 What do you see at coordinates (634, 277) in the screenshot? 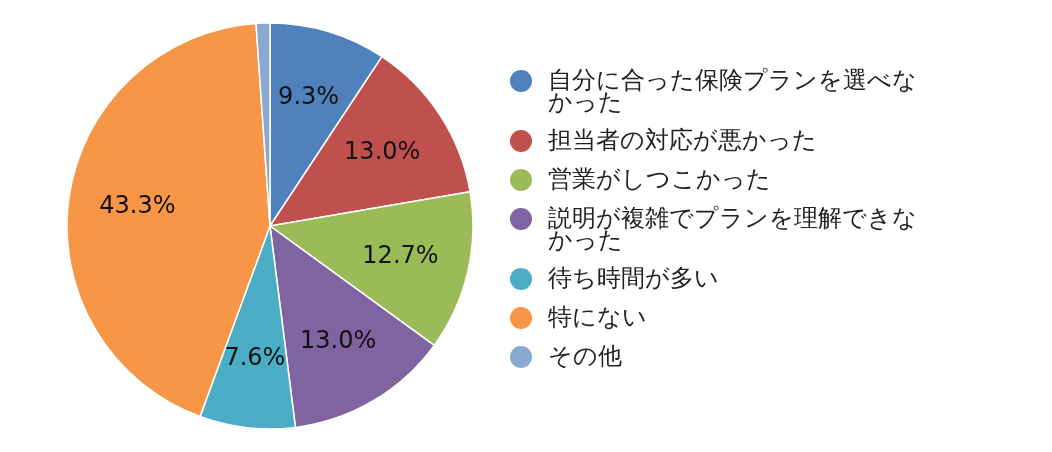
I see `legend-label: 待ち時間が多い` at bounding box center [634, 277].